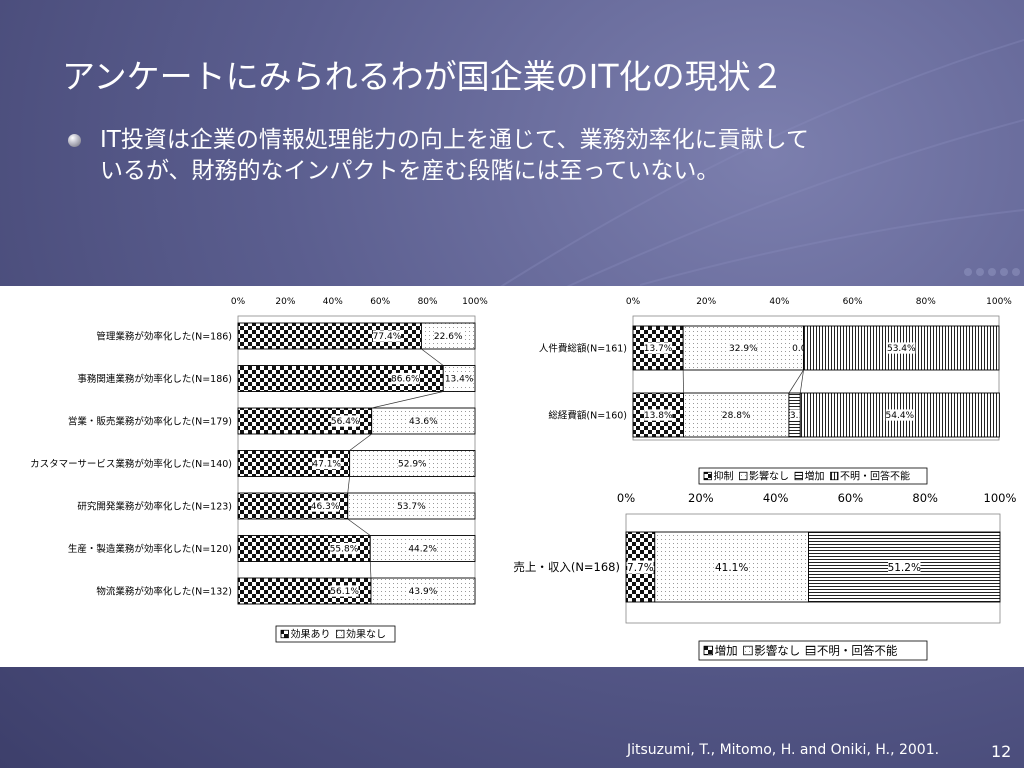 Image resolution: width=1024 pixels, height=768 pixels. I want to click on chart-2-data-label: 13.7%, so click(658, 349).